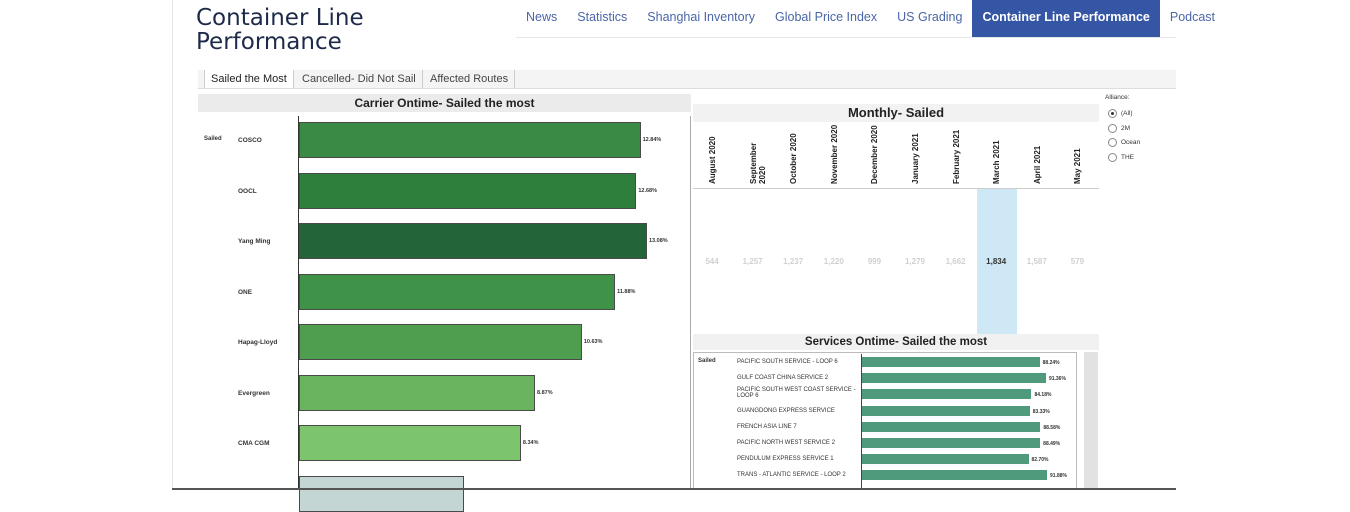 This screenshot has width=1350, height=512. I want to click on nav-item-statistics: Statistics, so click(602, 17).